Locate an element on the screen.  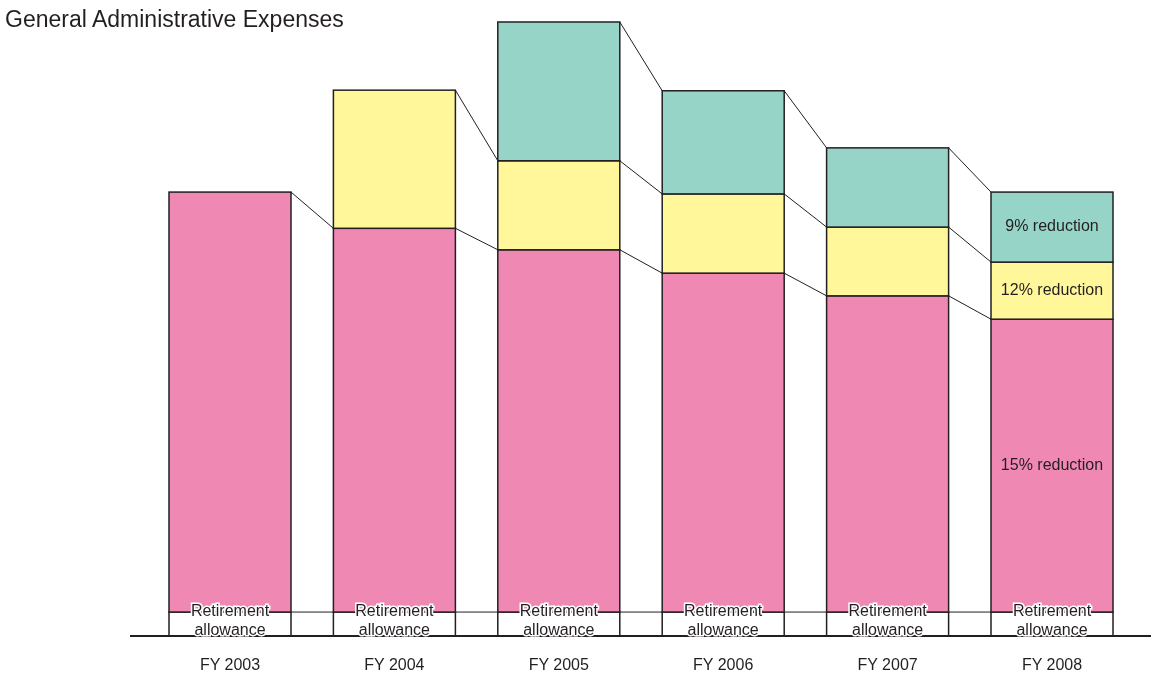
annotation: 9% reduction is located at coordinates (1052, 226).